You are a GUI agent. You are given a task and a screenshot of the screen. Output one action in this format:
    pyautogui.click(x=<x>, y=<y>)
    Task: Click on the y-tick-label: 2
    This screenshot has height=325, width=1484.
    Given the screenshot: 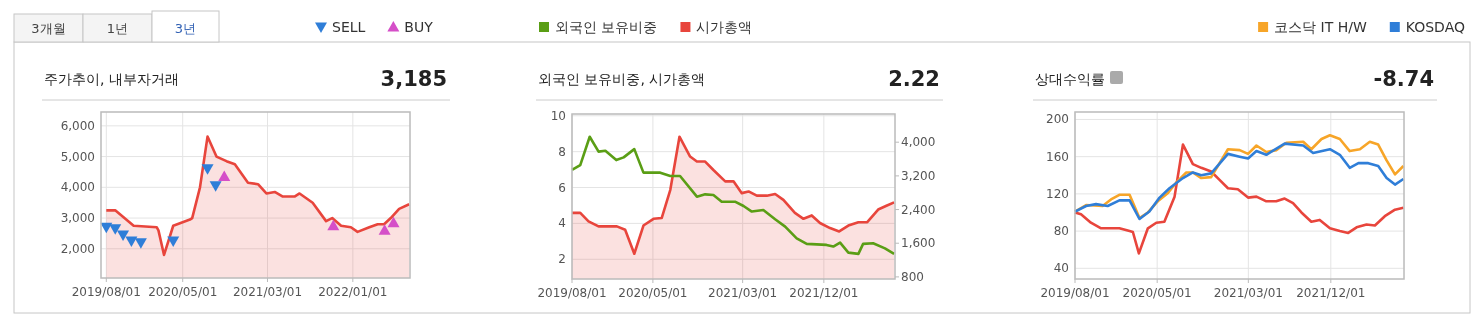 What is the action you would take?
    pyautogui.click(x=562, y=259)
    